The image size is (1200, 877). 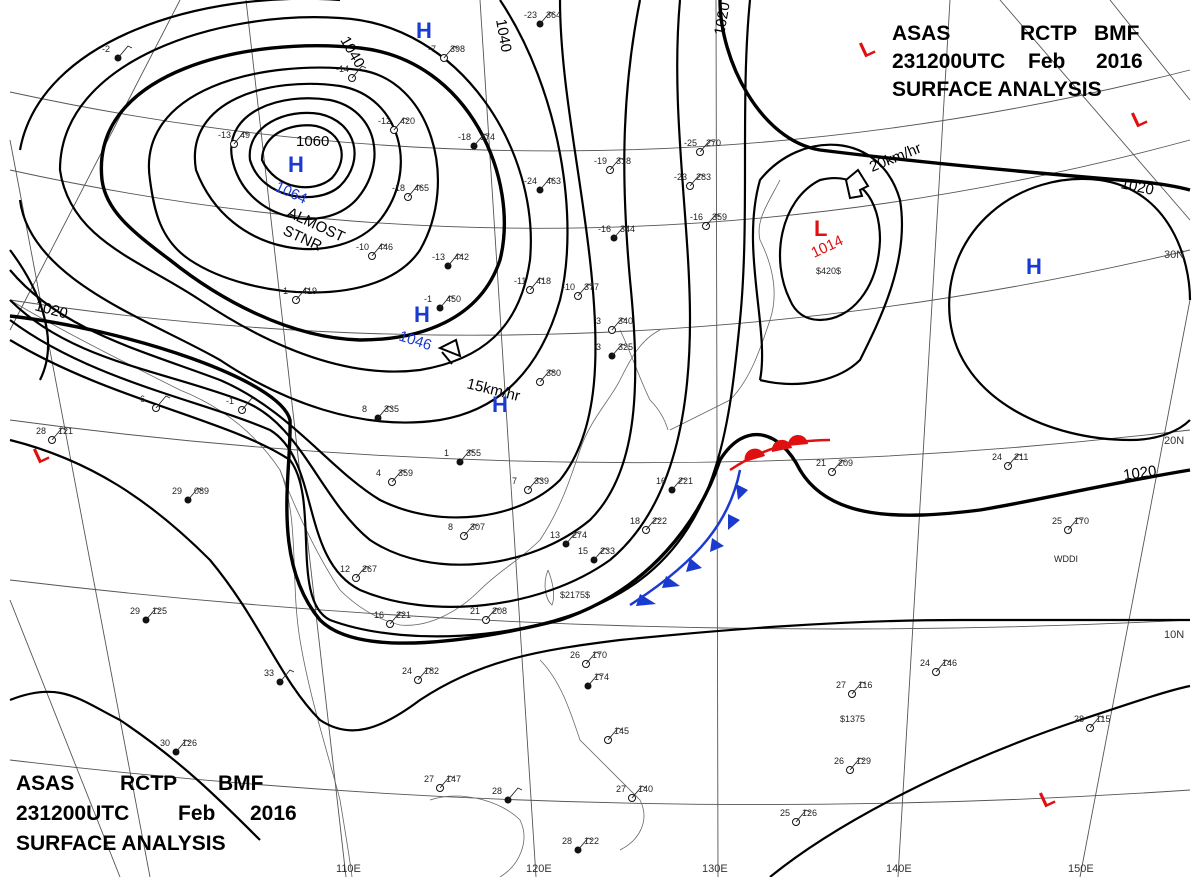 I want to click on station-pressure: 420, so click(x=407, y=121).